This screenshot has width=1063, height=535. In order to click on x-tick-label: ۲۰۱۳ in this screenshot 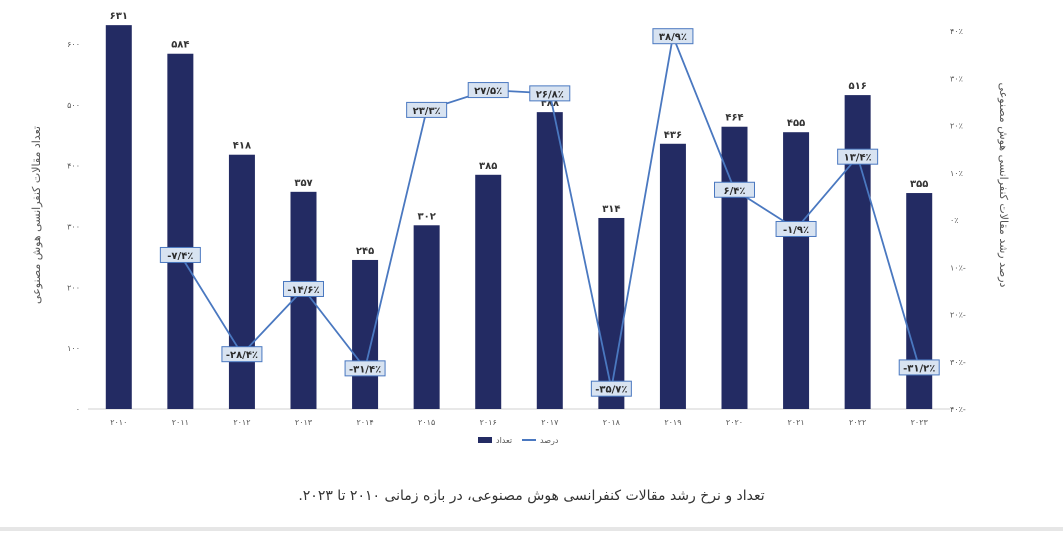, I will do `click(304, 422)`.